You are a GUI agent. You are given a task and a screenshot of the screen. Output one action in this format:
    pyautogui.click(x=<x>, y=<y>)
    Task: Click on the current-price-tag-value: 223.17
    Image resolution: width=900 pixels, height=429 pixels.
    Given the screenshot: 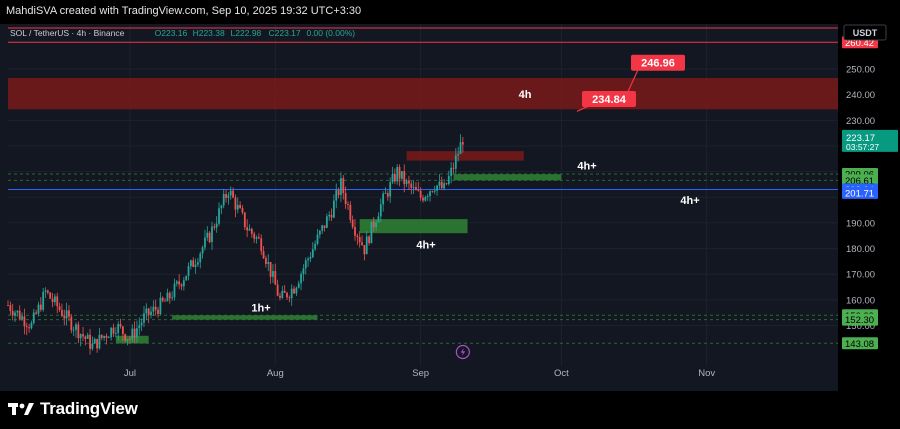 What is the action you would take?
    pyautogui.click(x=860, y=138)
    